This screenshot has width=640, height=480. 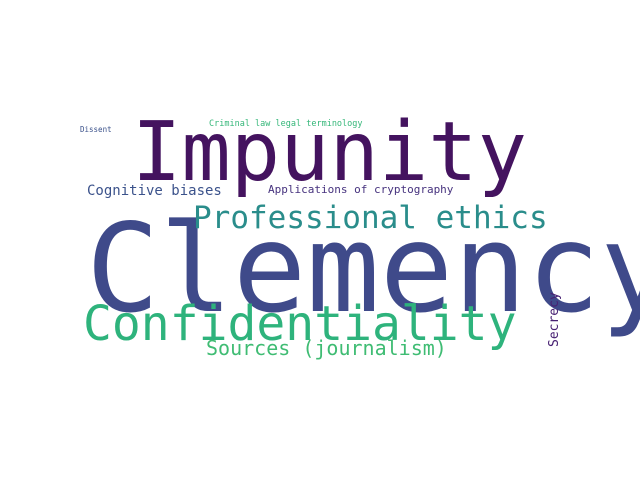 I want to click on word-impunity: Impunity, so click(x=329, y=152).